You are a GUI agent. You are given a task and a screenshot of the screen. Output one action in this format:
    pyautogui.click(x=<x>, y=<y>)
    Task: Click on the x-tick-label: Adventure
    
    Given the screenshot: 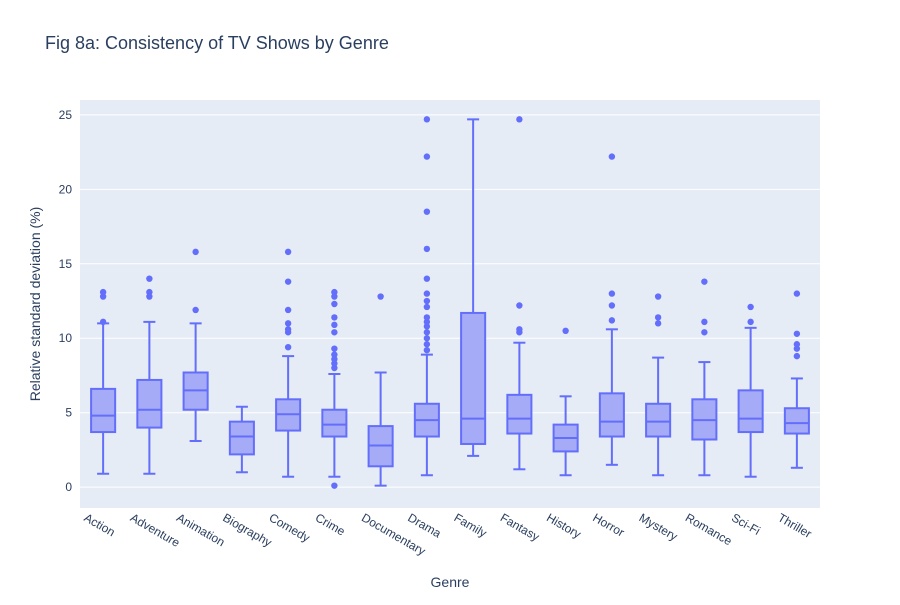 What is the action you would take?
    pyautogui.click(x=155, y=530)
    